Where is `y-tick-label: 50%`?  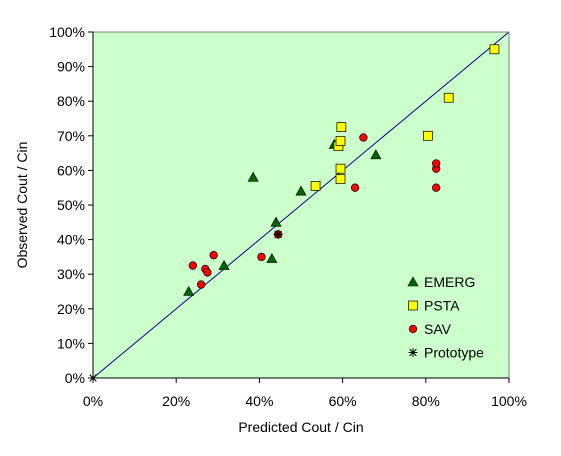
y-tick-label: 50% is located at coordinates (71, 205).